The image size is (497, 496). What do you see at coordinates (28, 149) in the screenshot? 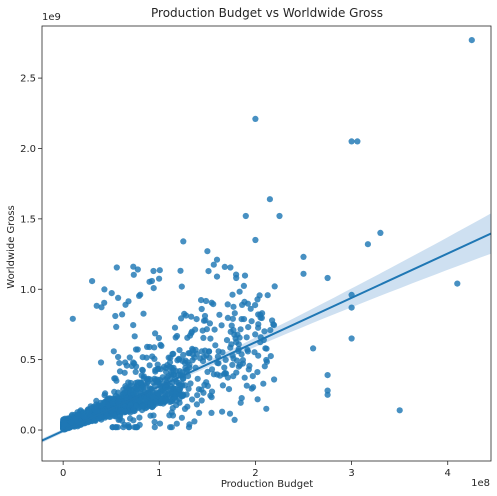
I see `y-tick-label: 2.0` at bounding box center [28, 149].